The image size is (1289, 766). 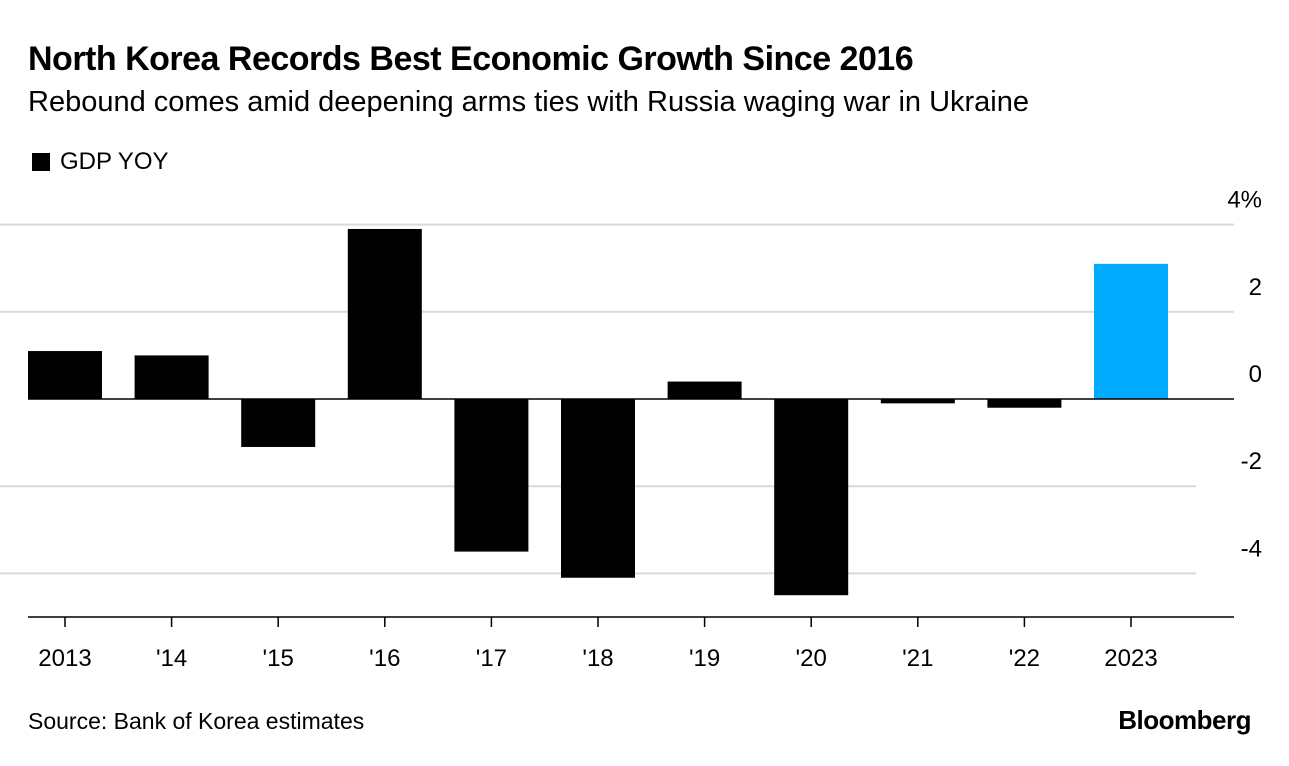 What do you see at coordinates (1244, 200) in the screenshot?
I see `y-tick-label: 4%` at bounding box center [1244, 200].